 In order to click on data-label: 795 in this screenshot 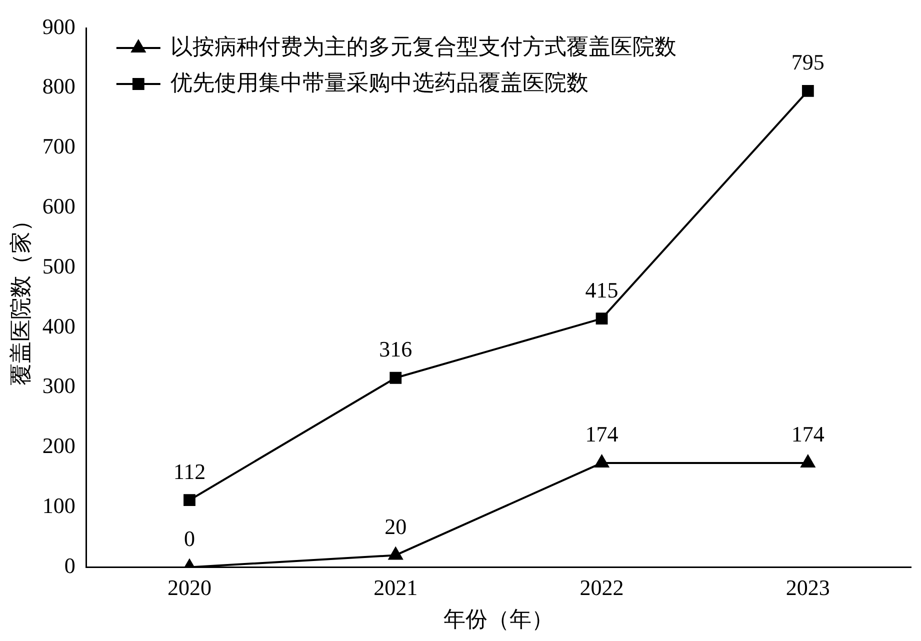, I will do `click(807, 62)`.